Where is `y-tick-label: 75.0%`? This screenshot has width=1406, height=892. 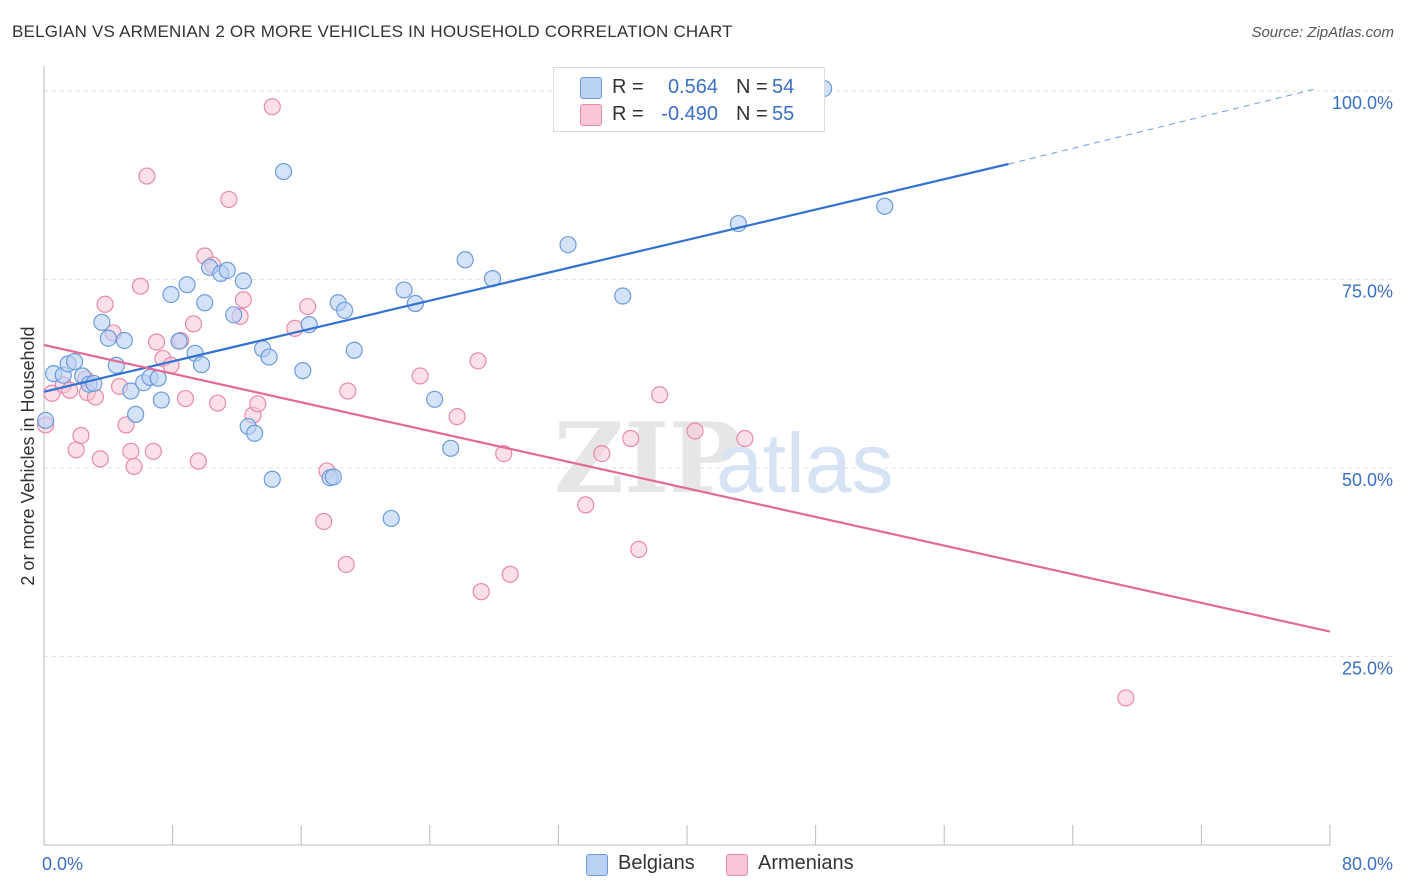
y-tick-label: 75.0% is located at coordinates (1367, 291).